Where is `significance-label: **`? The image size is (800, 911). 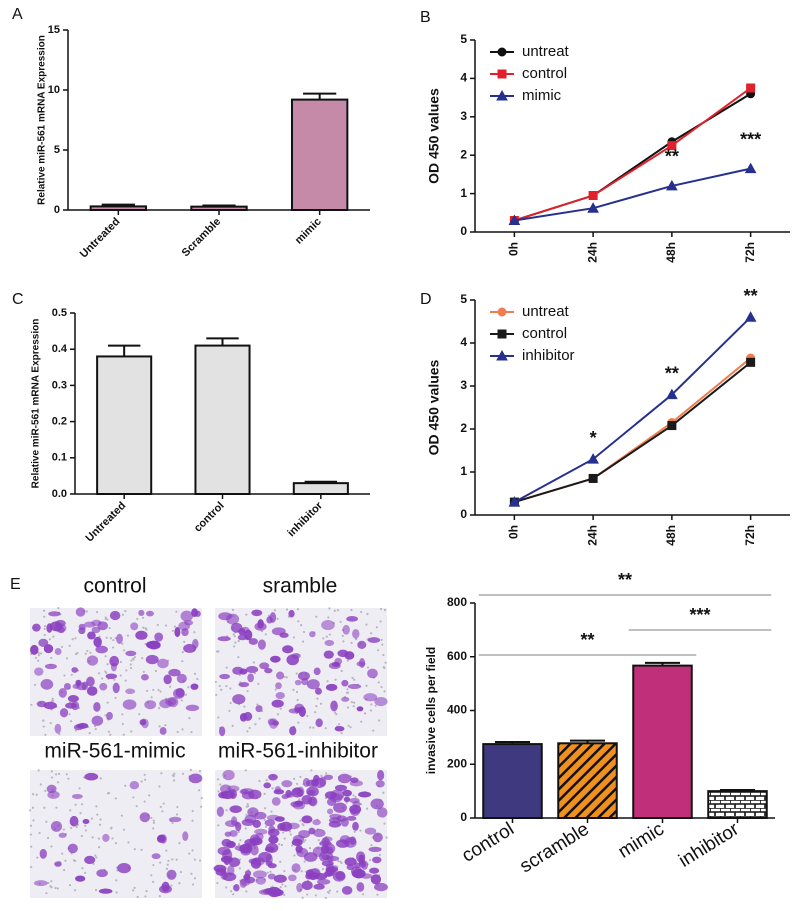
significance-label: ** is located at coordinates (672, 373).